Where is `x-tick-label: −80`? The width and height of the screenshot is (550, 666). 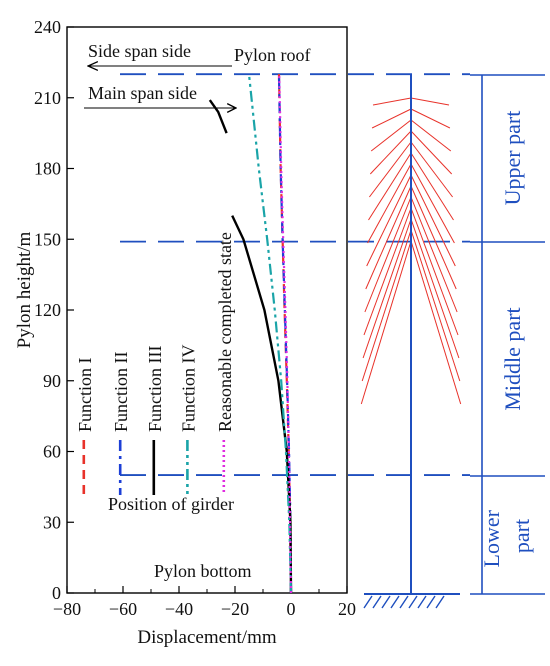
x-tick-label: −80 is located at coordinates (67, 609).